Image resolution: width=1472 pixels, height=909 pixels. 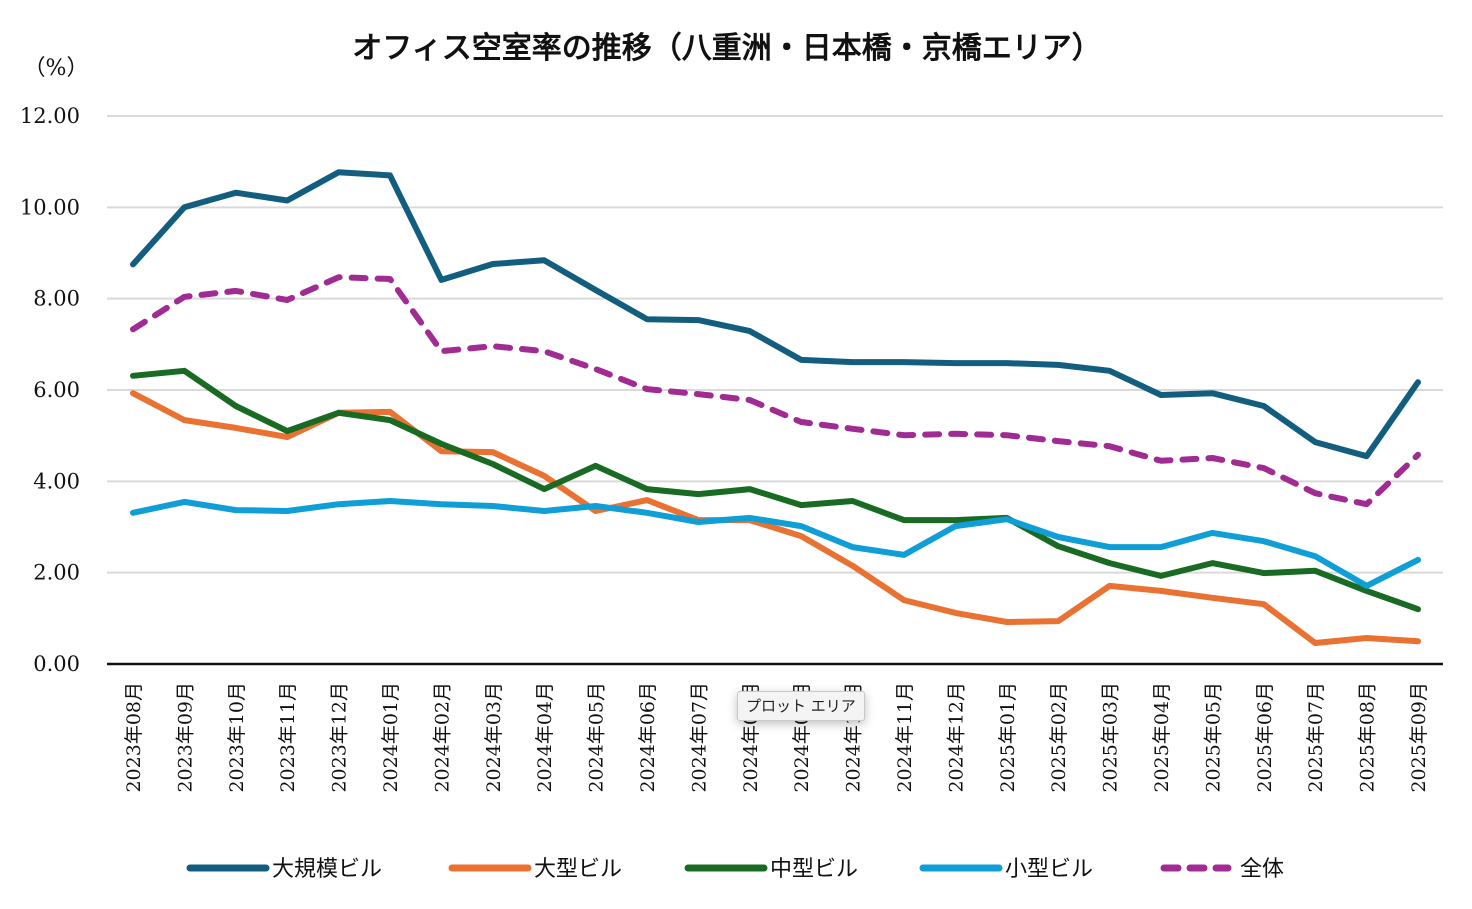 I want to click on legend-item: 大規模ビル, so click(x=284, y=869).